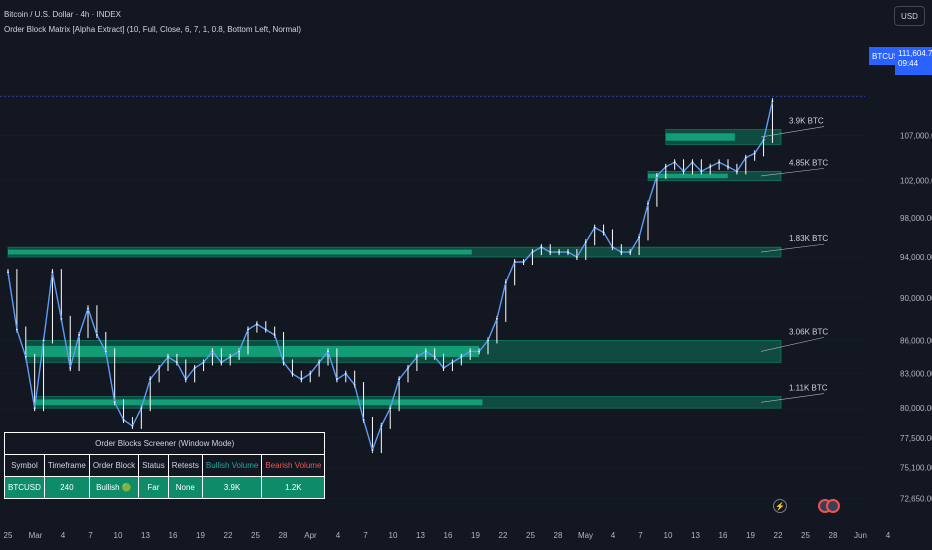 This screenshot has width=932, height=550. What do you see at coordinates (114, 465) in the screenshot?
I see `header-order-block: Order Block` at bounding box center [114, 465].